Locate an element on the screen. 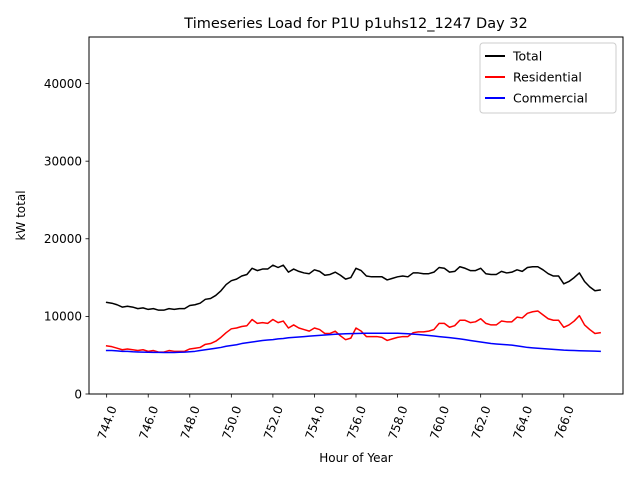 The width and height of the screenshot is (640, 480). y-tick-label: 40000 is located at coordinates (63, 84).